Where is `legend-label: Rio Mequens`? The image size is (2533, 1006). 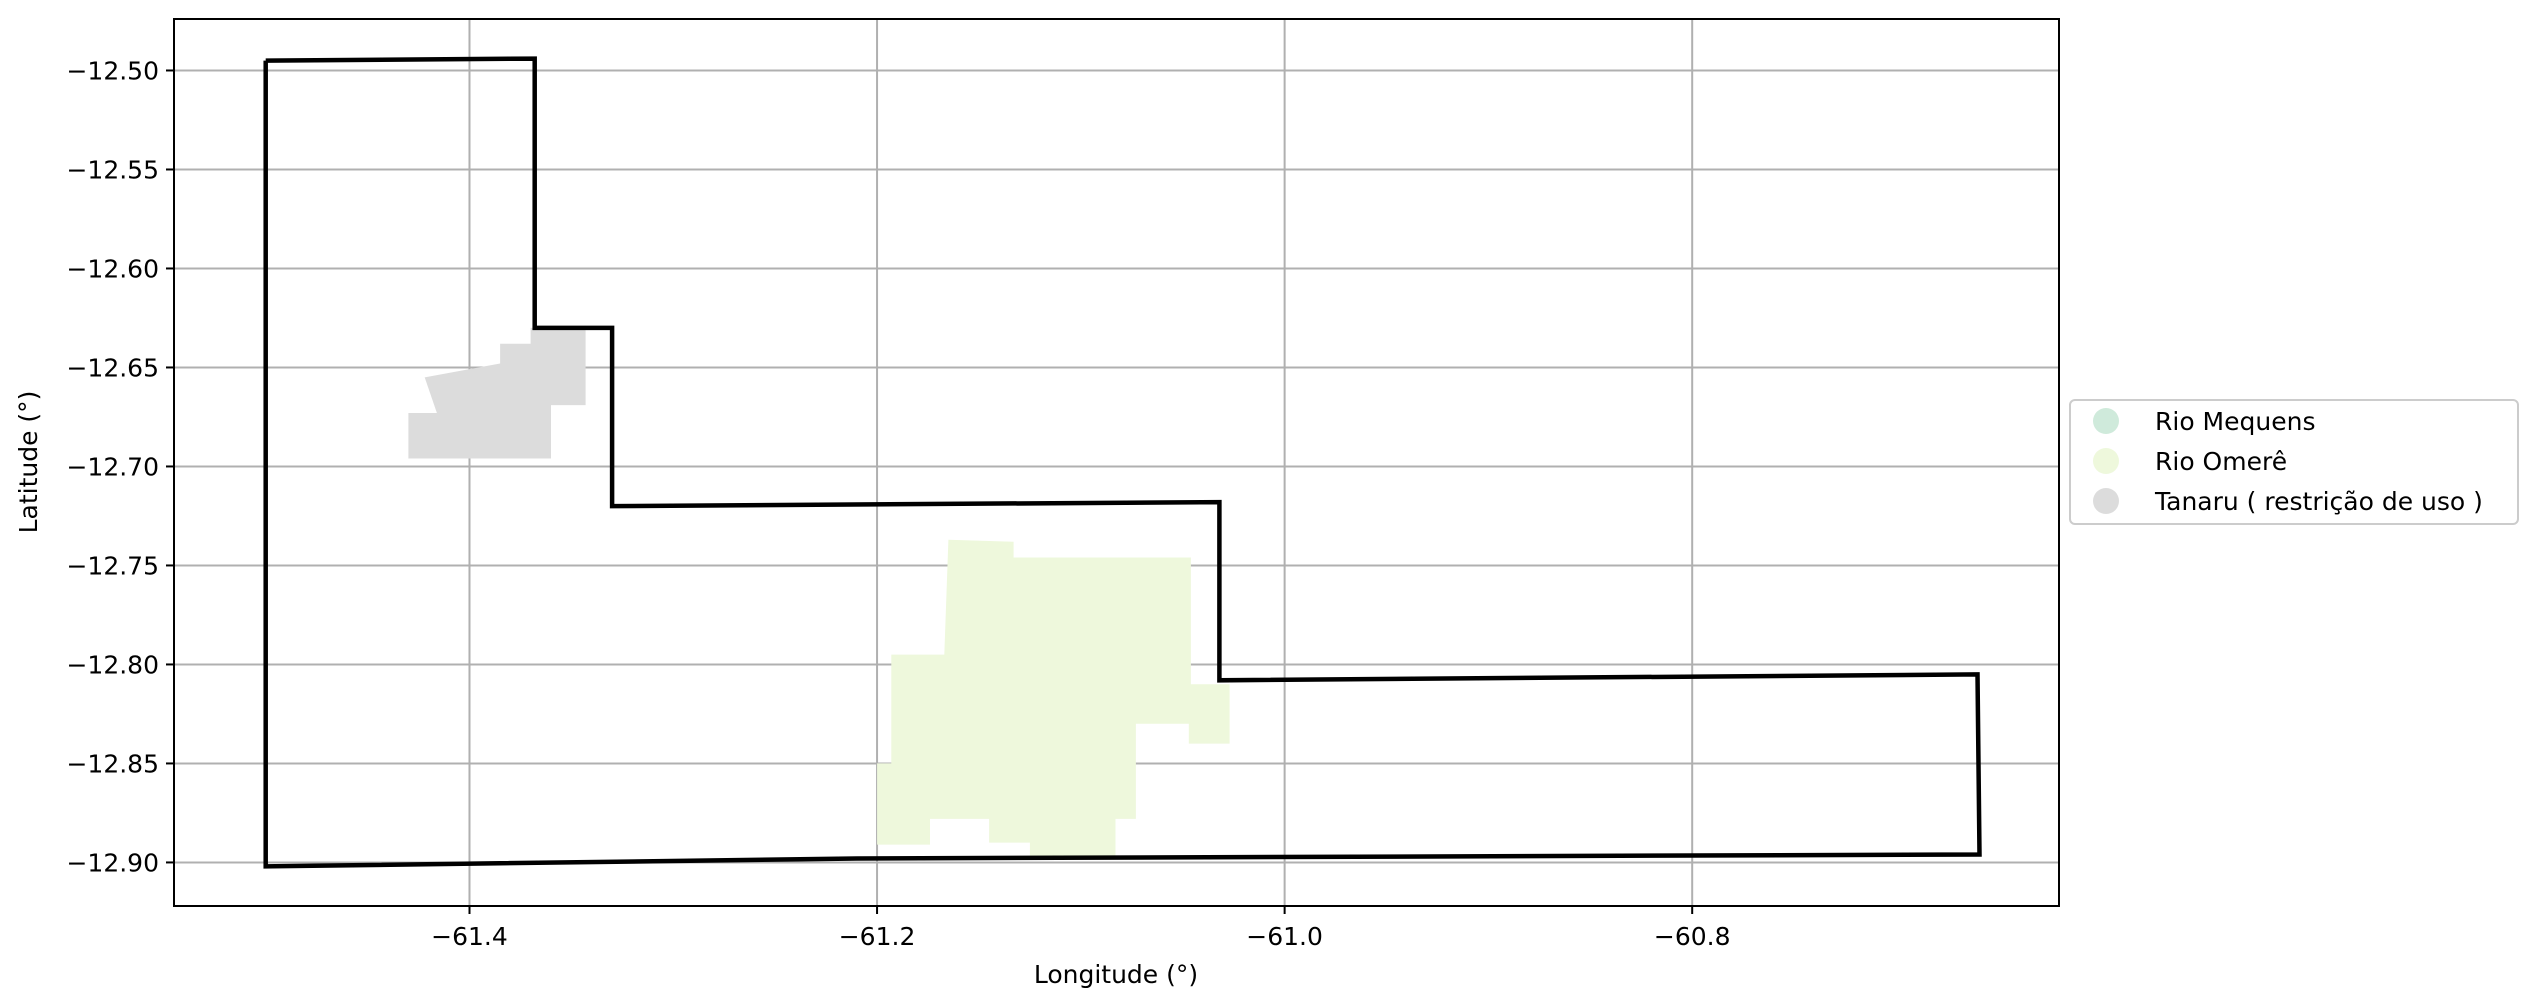
legend-label: Rio Mequens is located at coordinates (2235, 421).